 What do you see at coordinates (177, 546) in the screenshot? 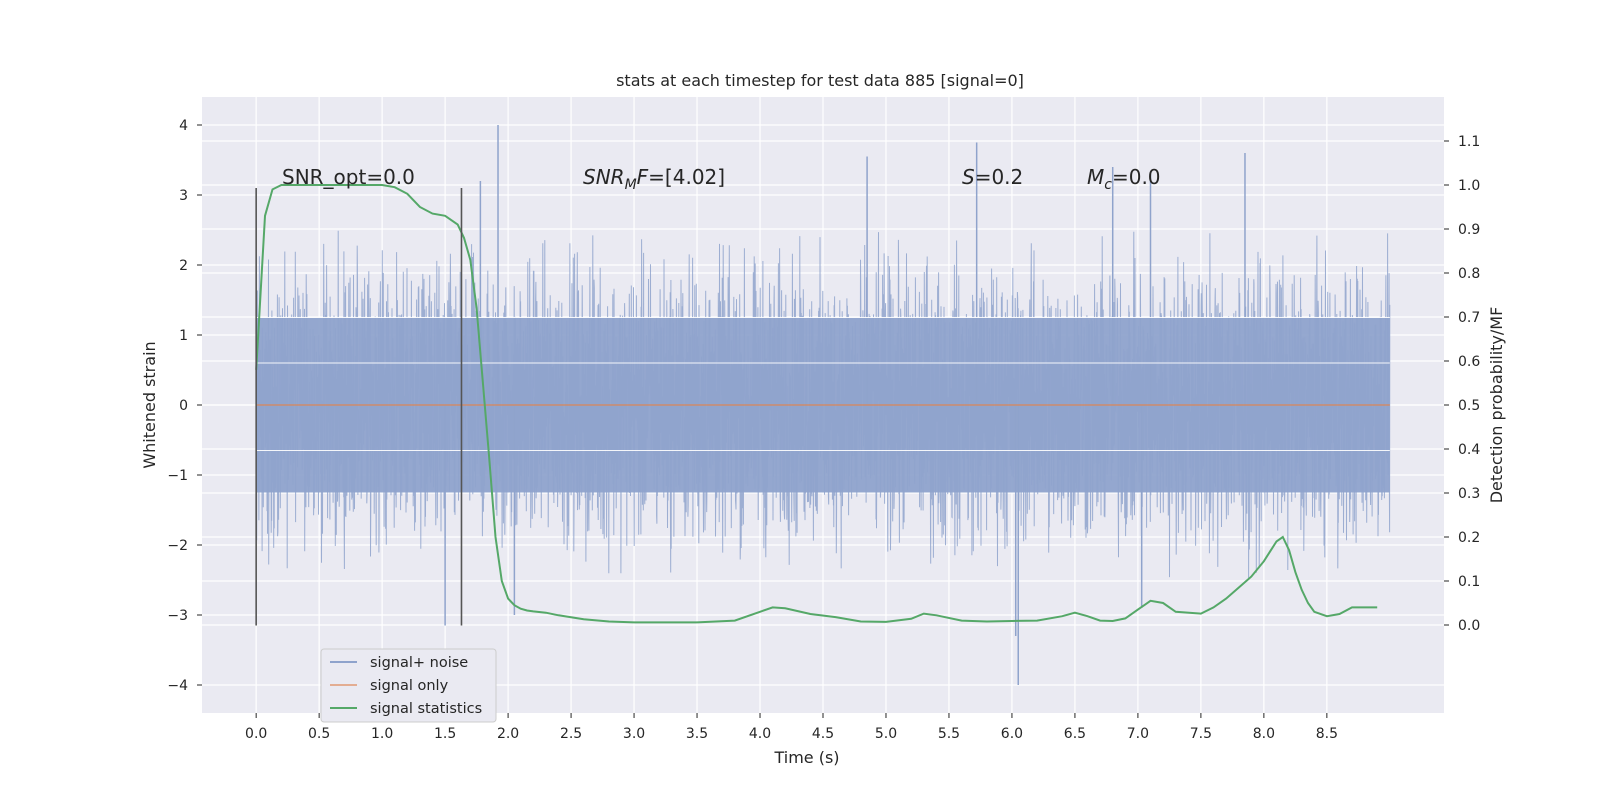
I see `y-left-tick-label: −2` at bounding box center [177, 546].